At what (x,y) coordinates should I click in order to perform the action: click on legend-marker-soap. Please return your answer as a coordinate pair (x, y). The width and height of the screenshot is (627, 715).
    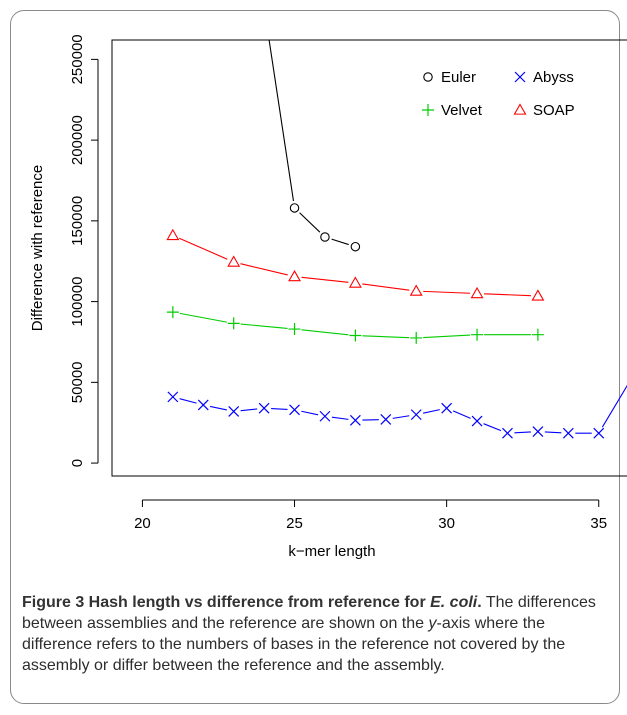
    Looking at the image, I should click on (520, 109).